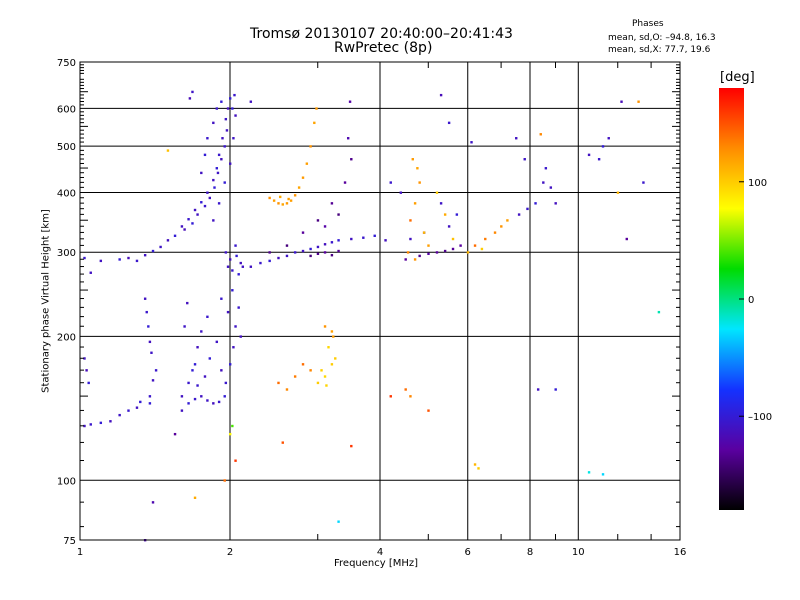 The image size is (800, 600). Describe the element at coordinates (760, 417) in the screenshot. I see `colorbar-tick-label: –100` at that location.